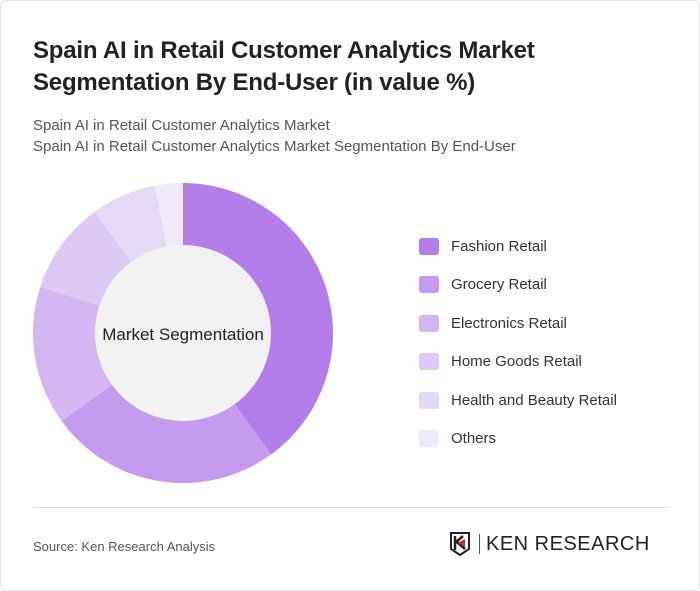 This screenshot has width=700, height=591. What do you see at coordinates (534, 400) in the screenshot?
I see `legend-label: Health and Beauty Retail` at bounding box center [534, 400].